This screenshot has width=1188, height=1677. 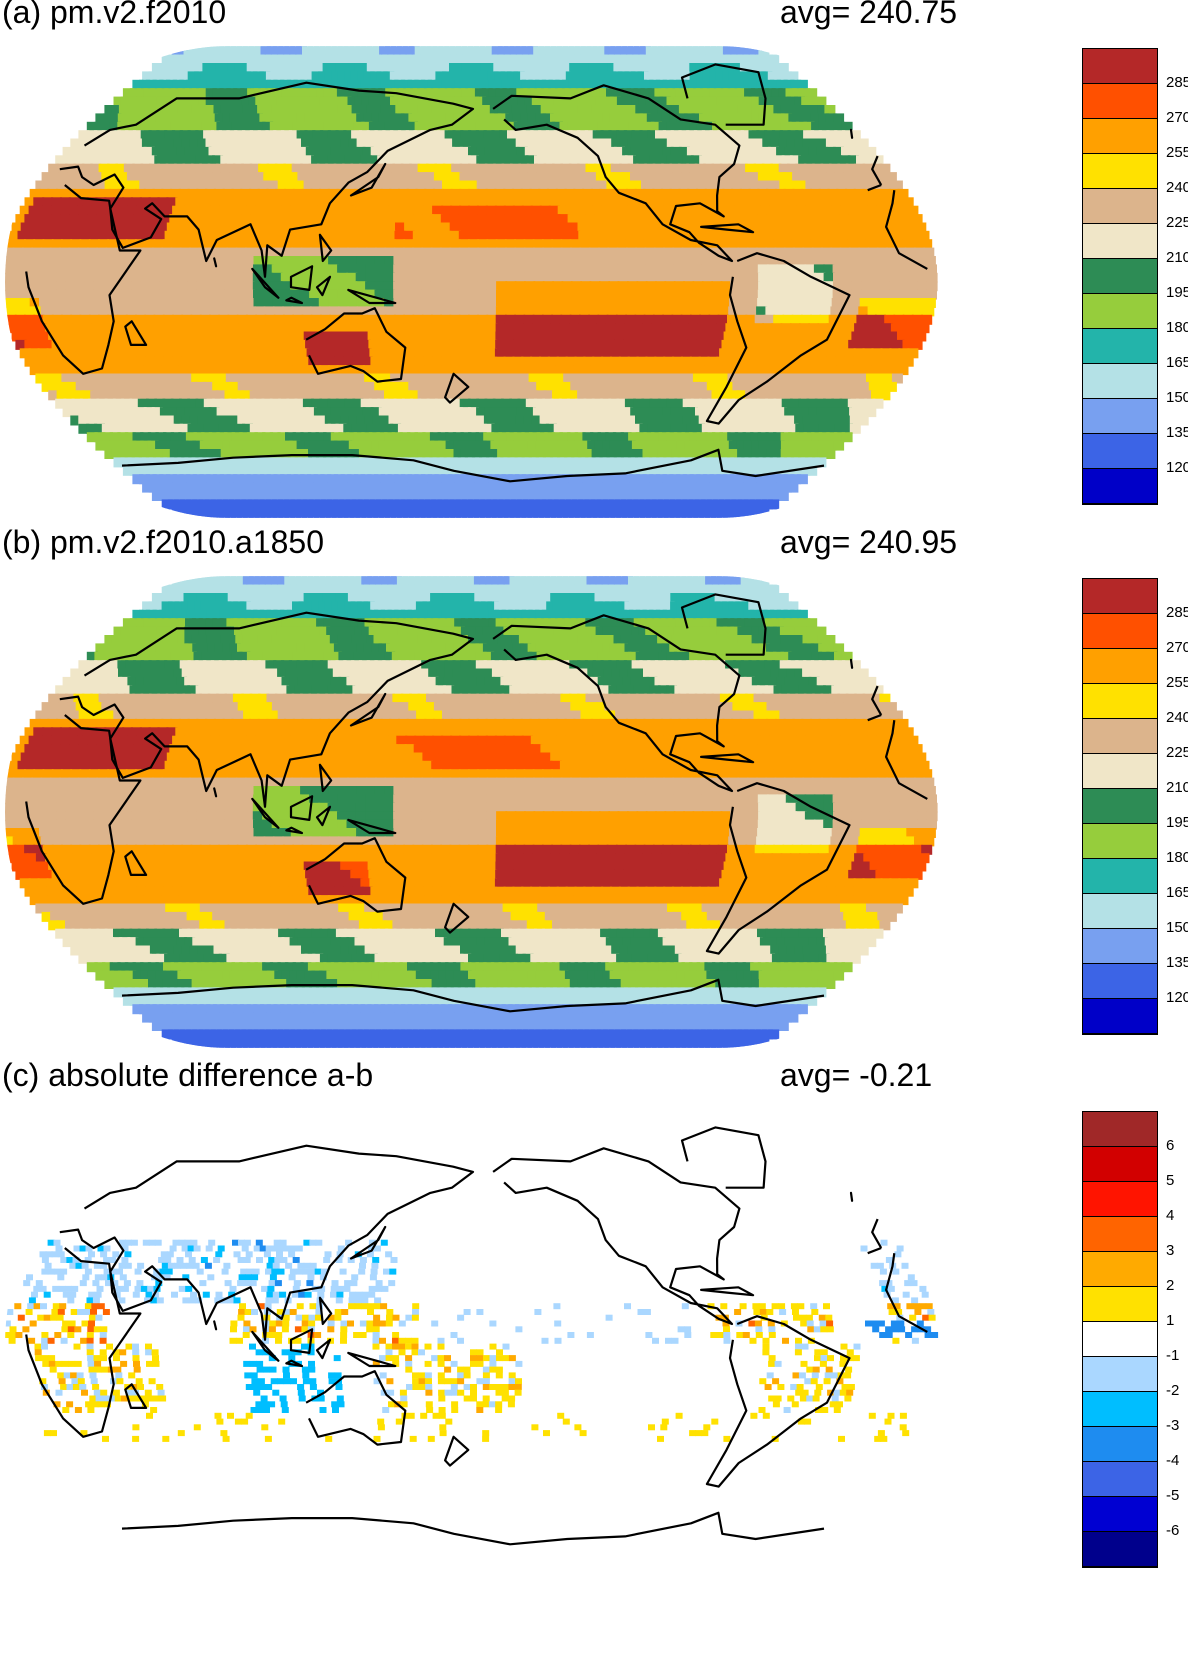 I want to click on colorbar-tick-label: -4, so click(x=1173, y=1460).